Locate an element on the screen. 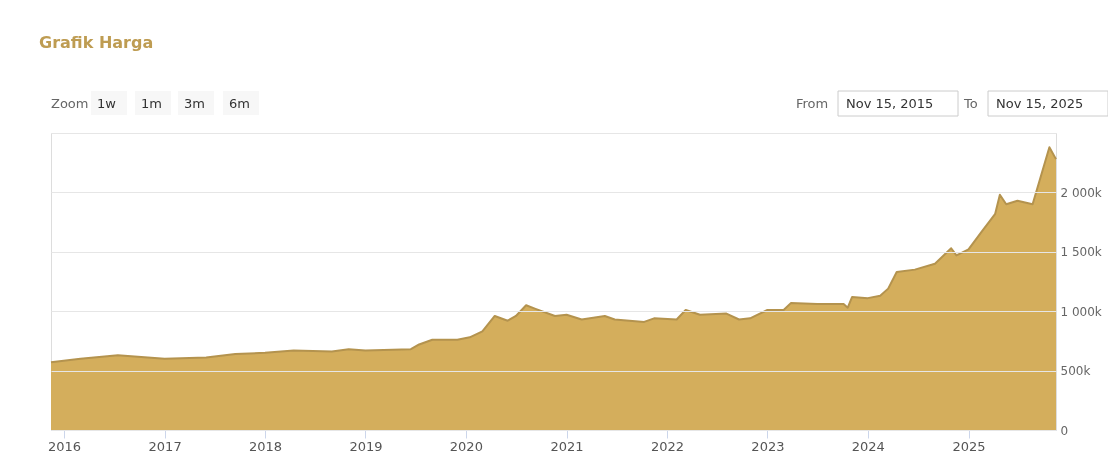 Image resolution: width=1110 pixels, height=468 pixels. x-tick-label: 2025 is located at coordinates (969, 446).